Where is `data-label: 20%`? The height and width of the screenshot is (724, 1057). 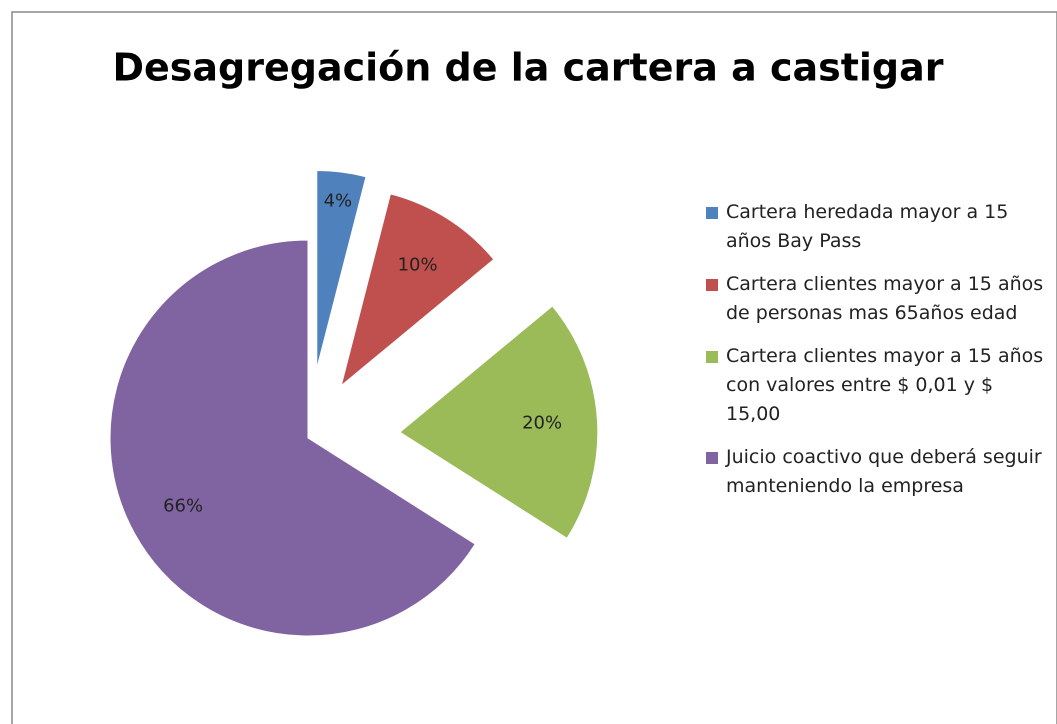
data-label: 20% is located at coordinates (542, 422).